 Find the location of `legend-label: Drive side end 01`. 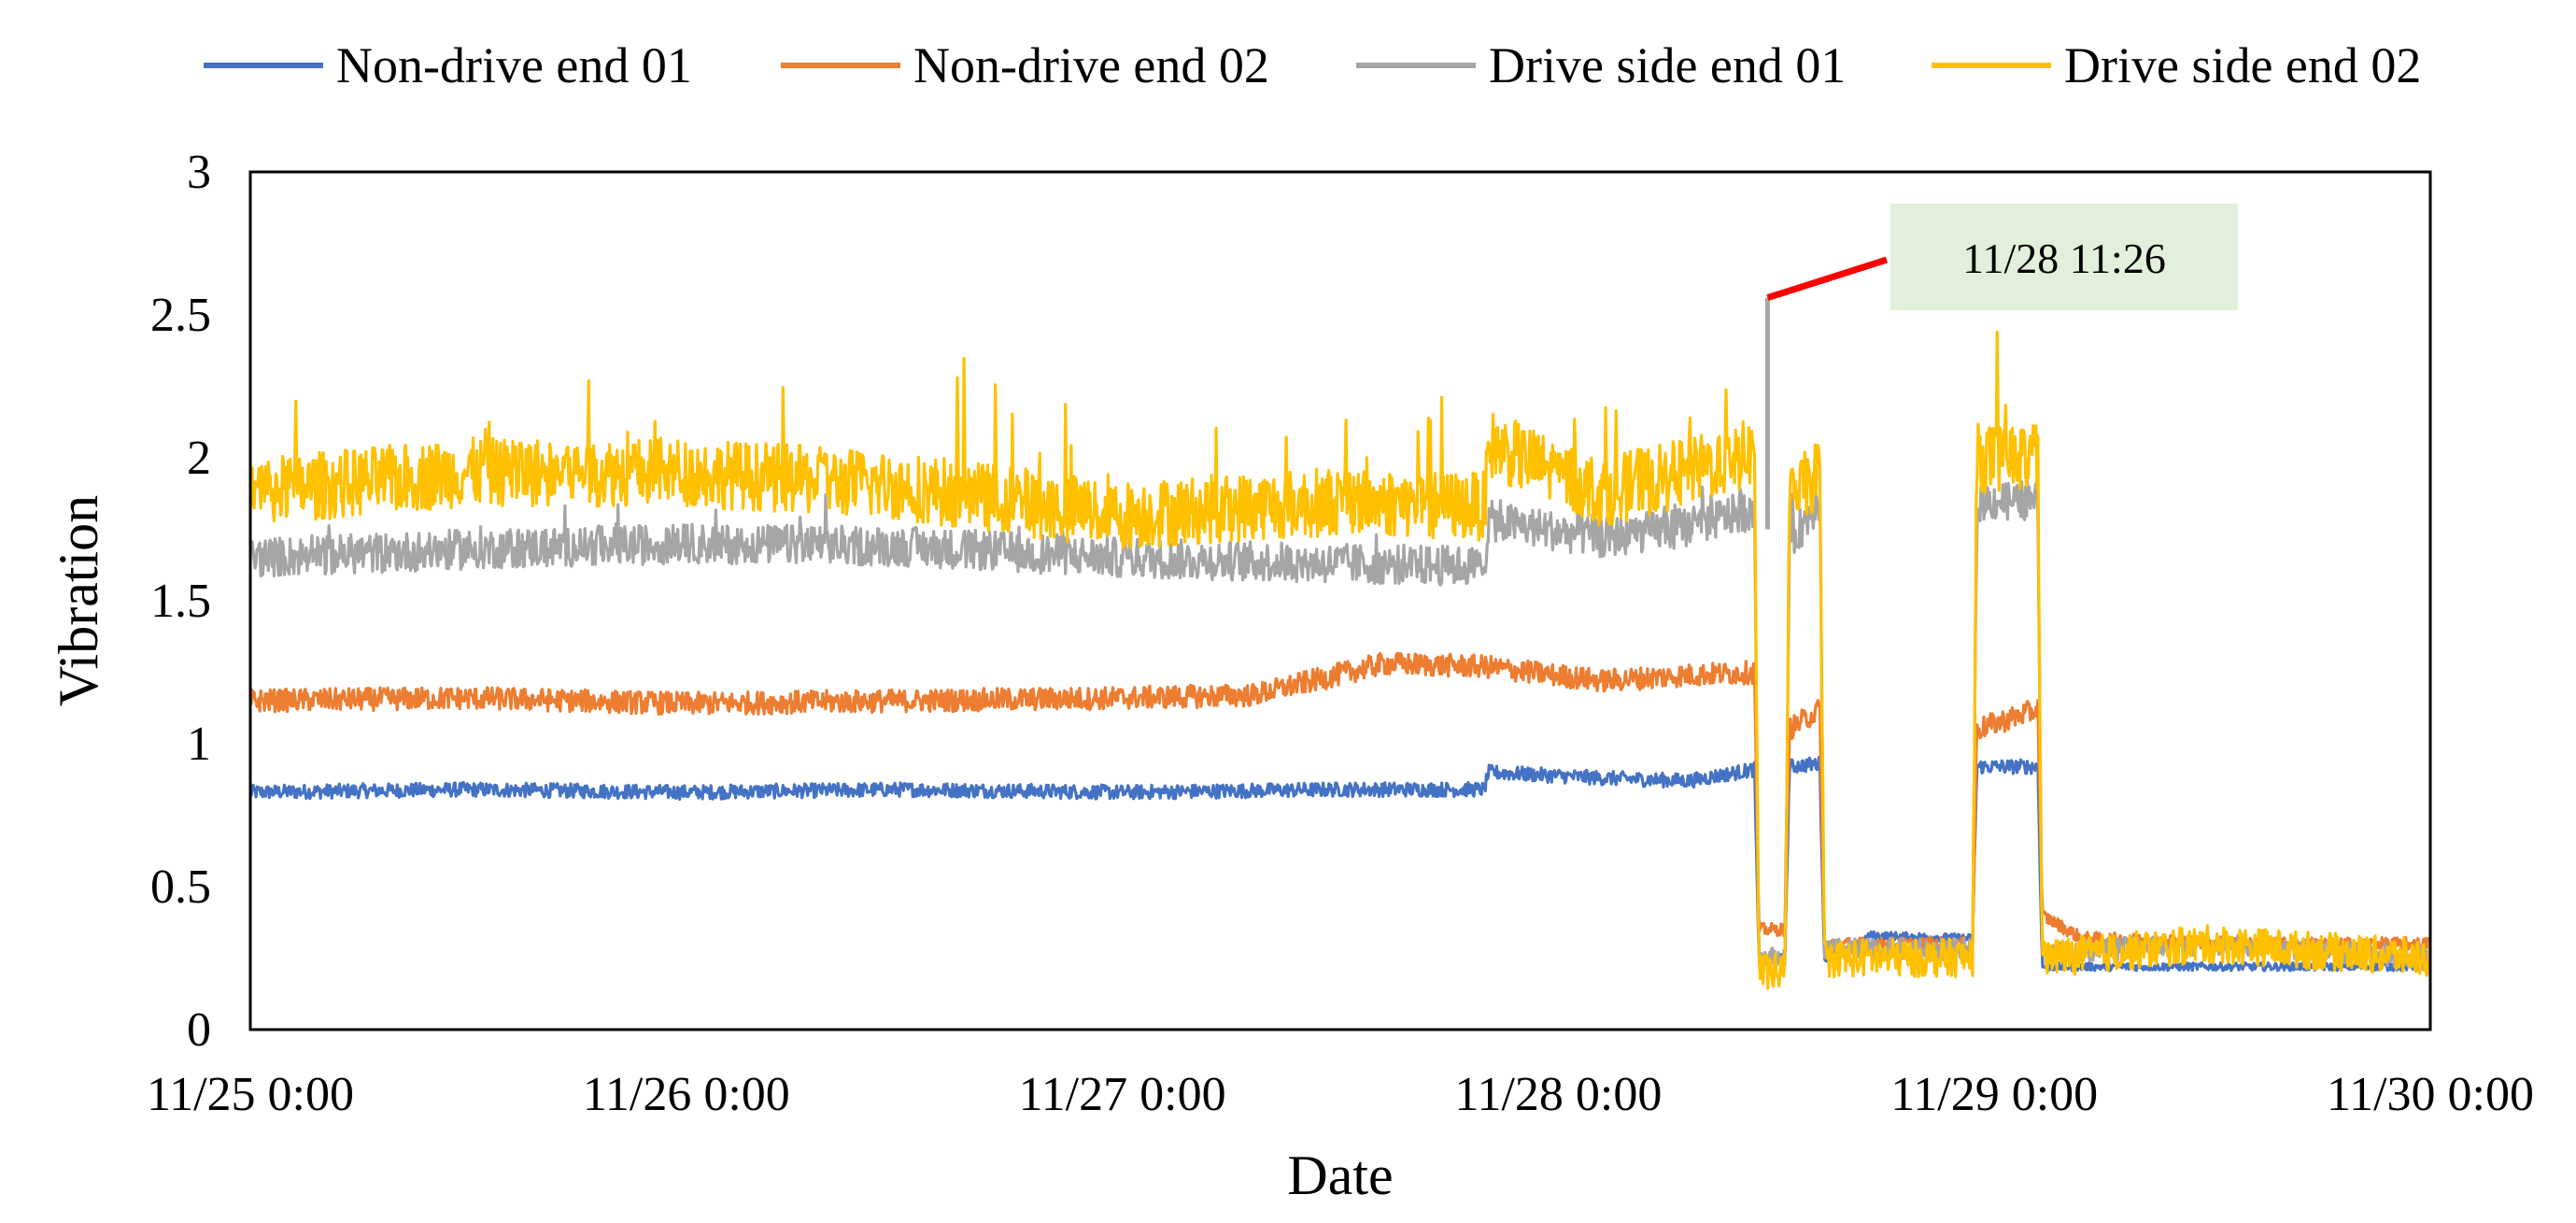

legend-label: Drive side end 01 is located at coordinates (1667, 65).